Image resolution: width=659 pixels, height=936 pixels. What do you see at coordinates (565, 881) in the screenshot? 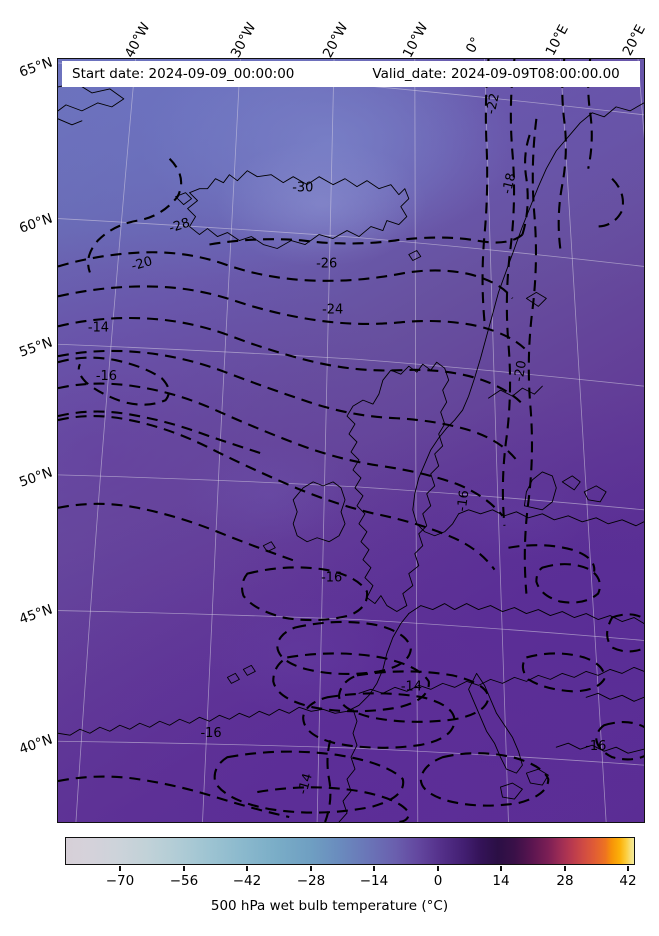
I see `colorbar-label-28: 28` at bounding box center [565, 881].